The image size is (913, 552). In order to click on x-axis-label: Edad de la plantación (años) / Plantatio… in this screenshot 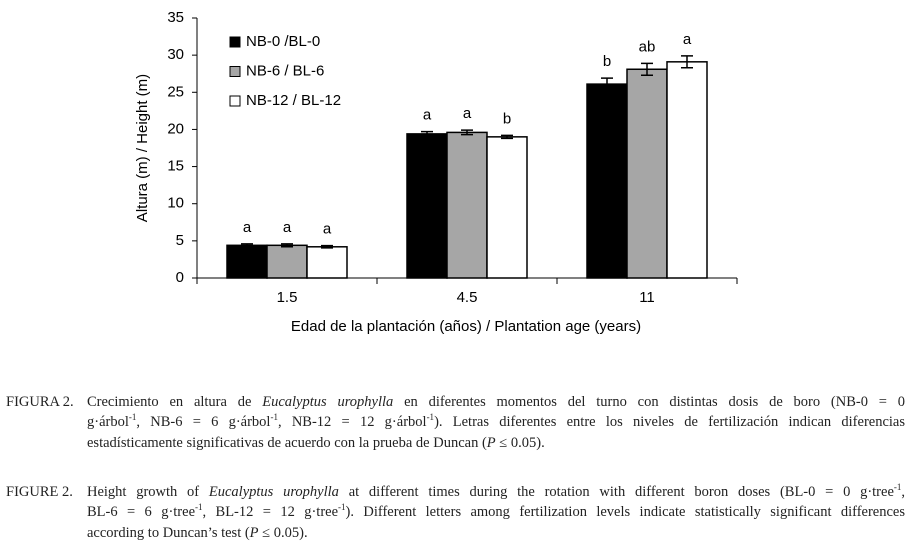, I will do `click(466, 326)`.